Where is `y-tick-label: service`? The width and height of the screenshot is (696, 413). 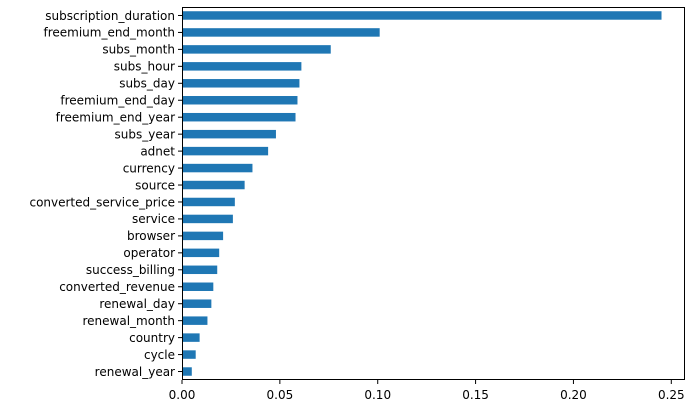 y-tick-label: service is located at coordinates (153, 219).